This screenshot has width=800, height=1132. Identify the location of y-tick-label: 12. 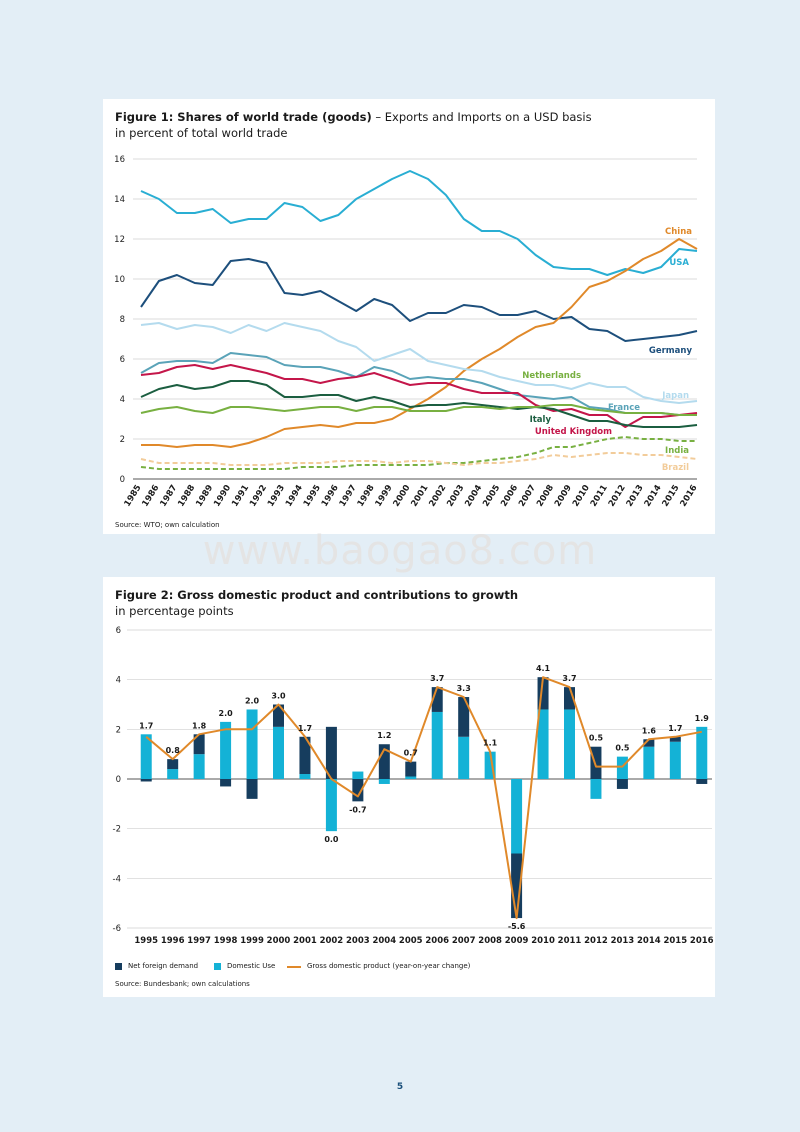
(119, 240).